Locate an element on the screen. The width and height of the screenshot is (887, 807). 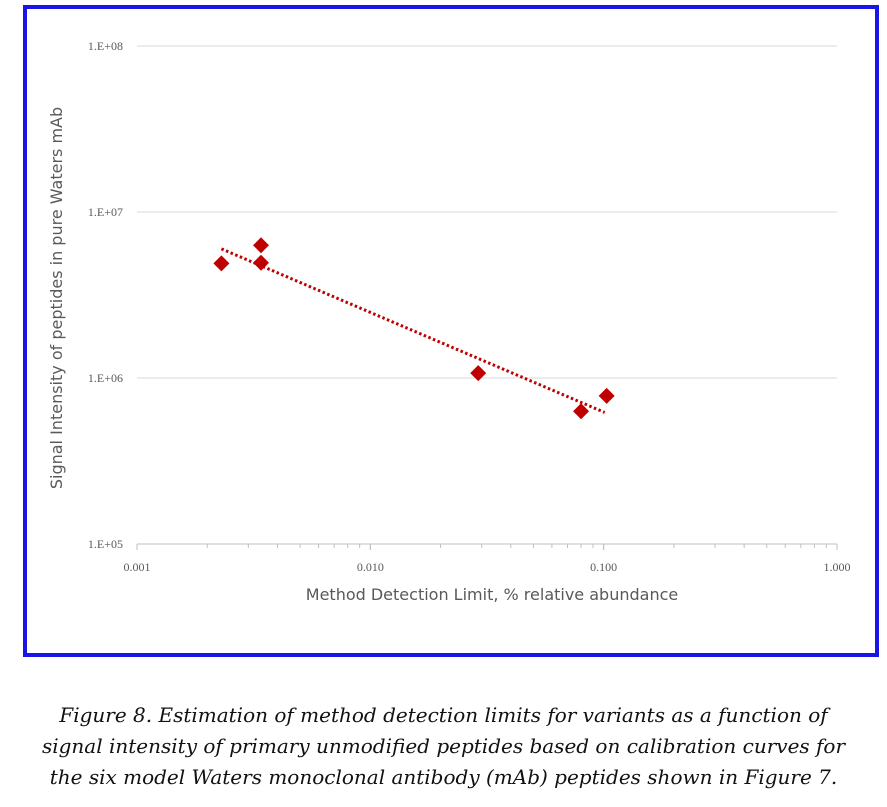
y-tick-label: 1.E+06 is located at coordinates (105, 378).